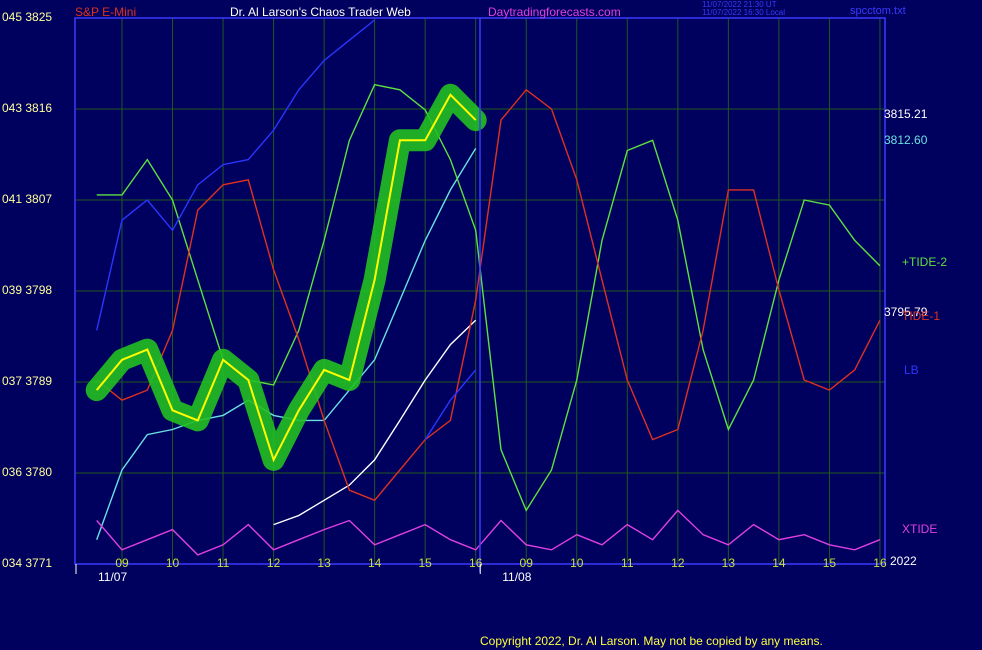  What do you see at coordinates (903, 561) in the screenshot?
I see `year-label: 2022` at bounding box center [903, 561].